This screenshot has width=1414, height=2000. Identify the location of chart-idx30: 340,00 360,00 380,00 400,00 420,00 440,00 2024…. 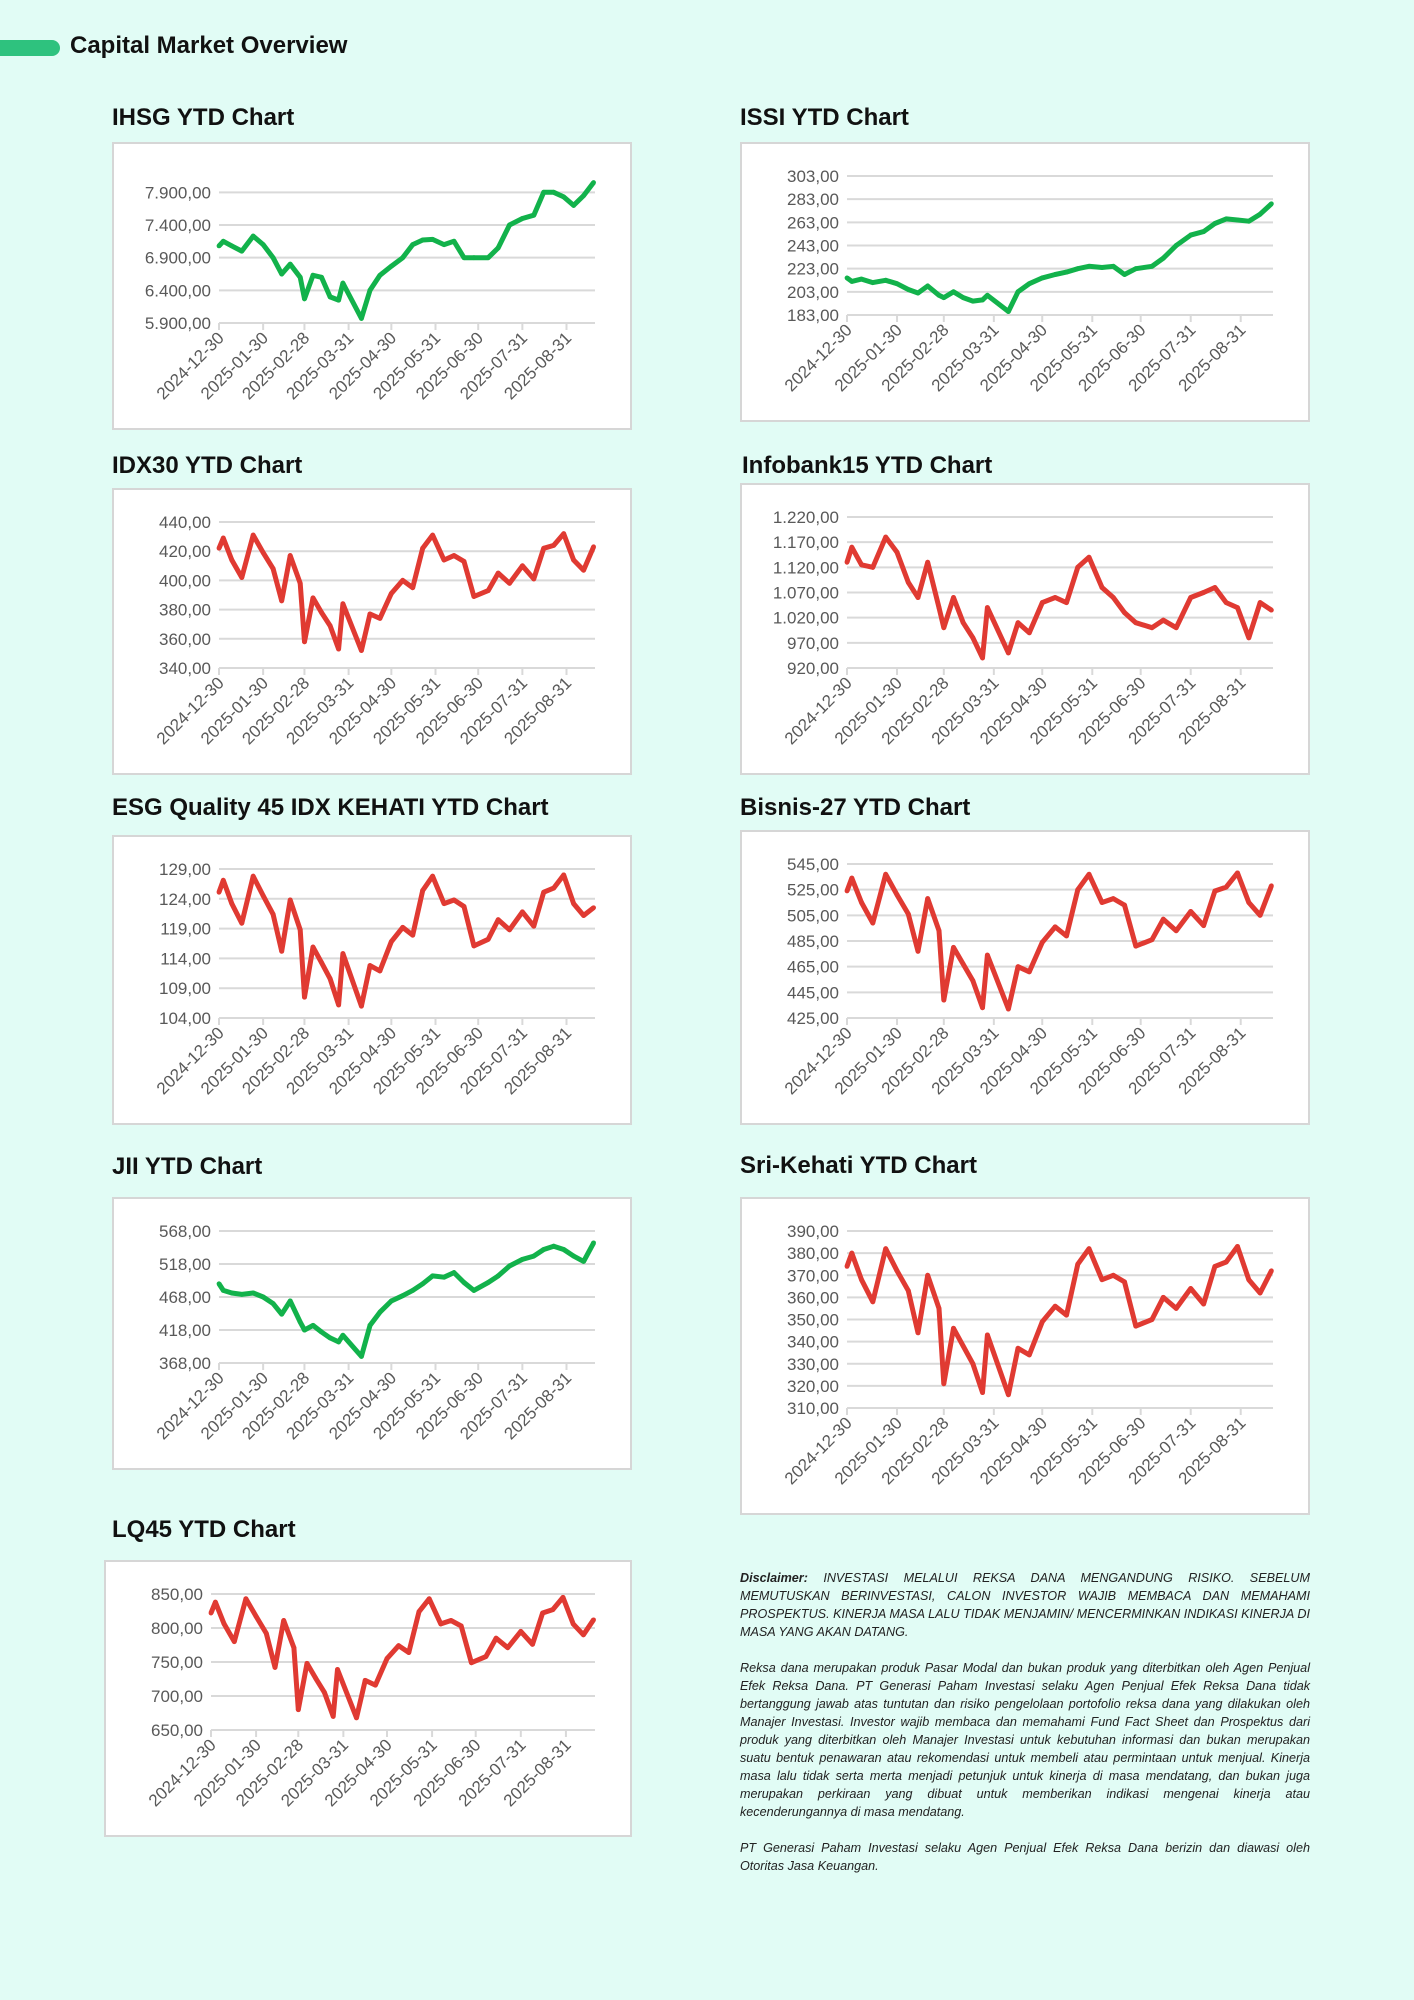
(372, 631).